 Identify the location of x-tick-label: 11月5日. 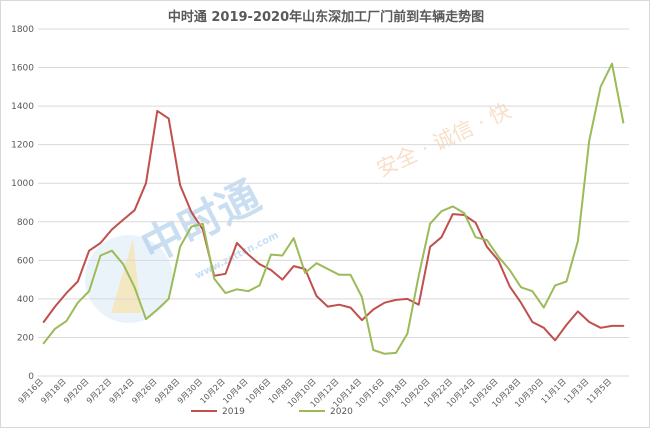
(599, 391).